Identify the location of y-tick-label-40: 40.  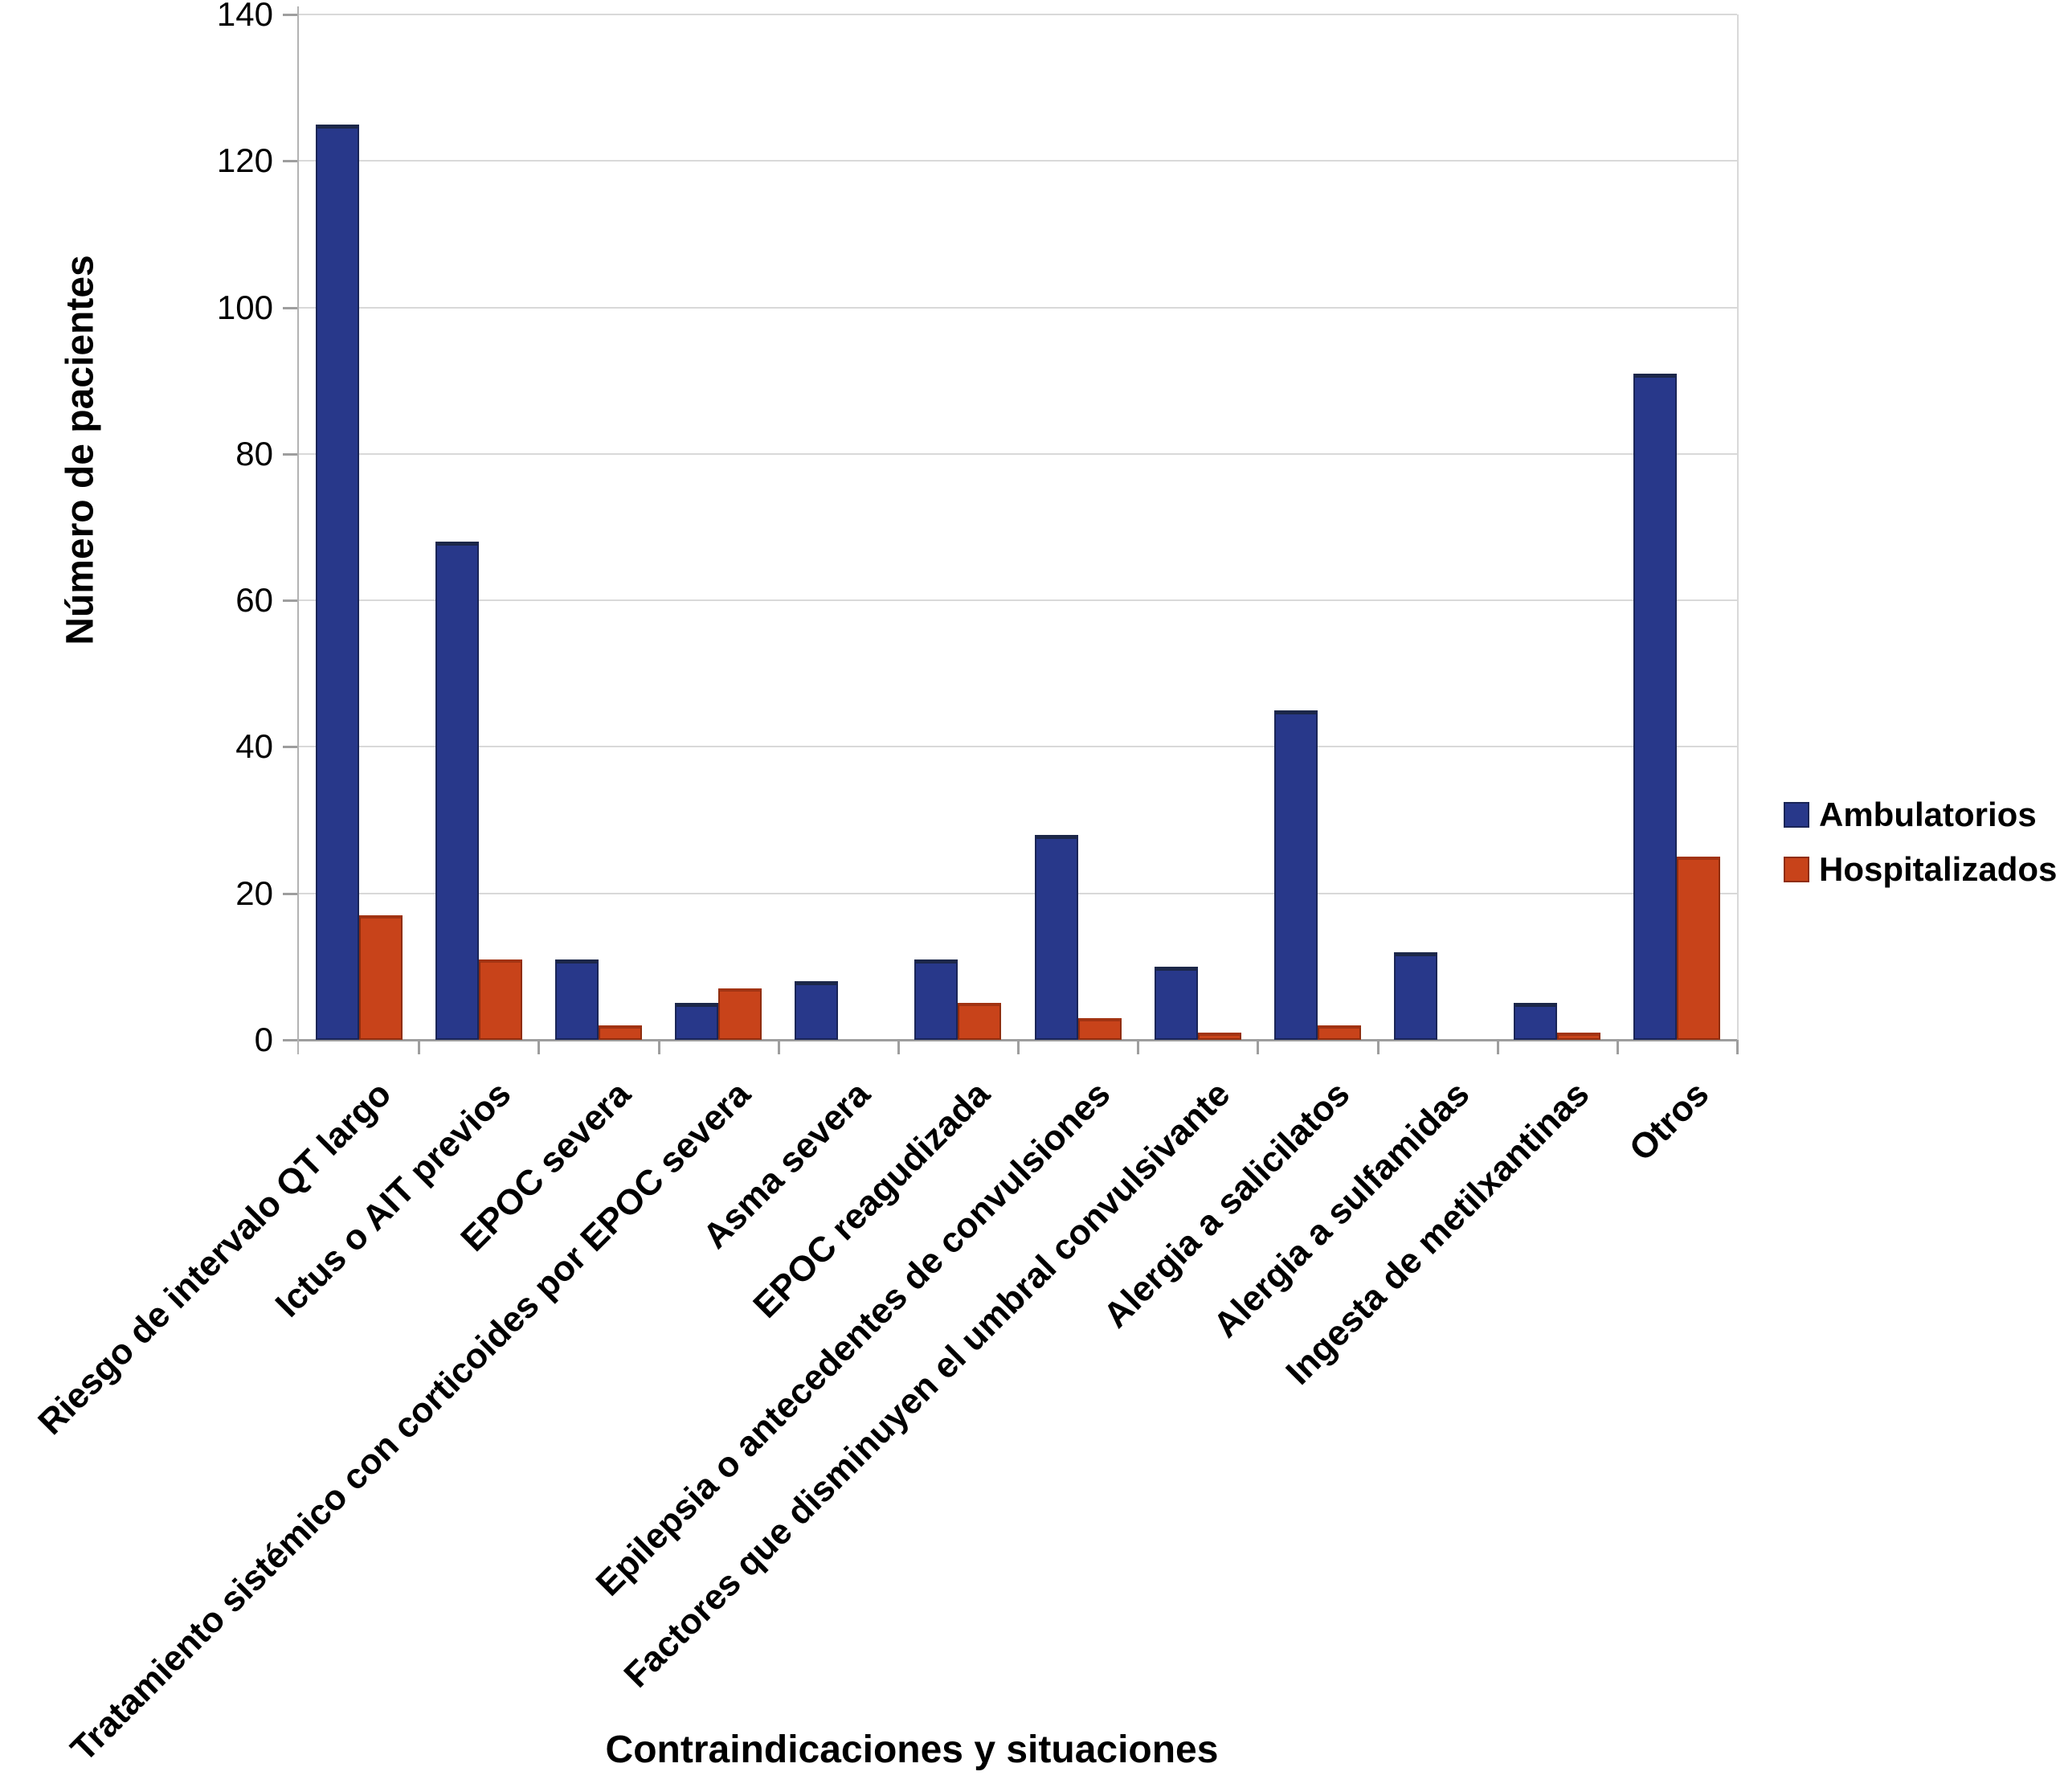
(254, 746).